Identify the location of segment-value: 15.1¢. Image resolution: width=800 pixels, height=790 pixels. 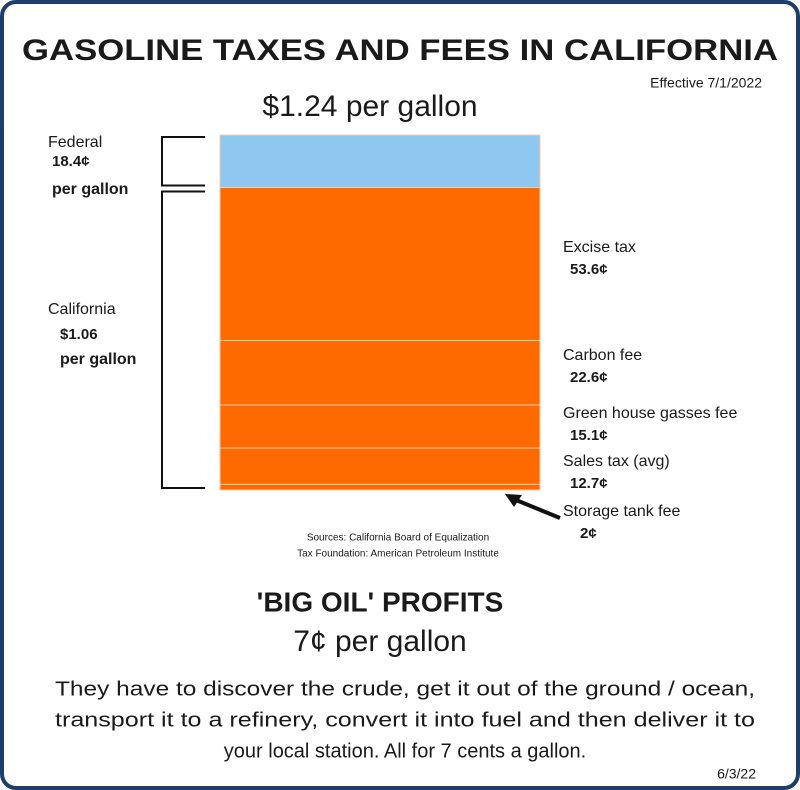
(589, 435).